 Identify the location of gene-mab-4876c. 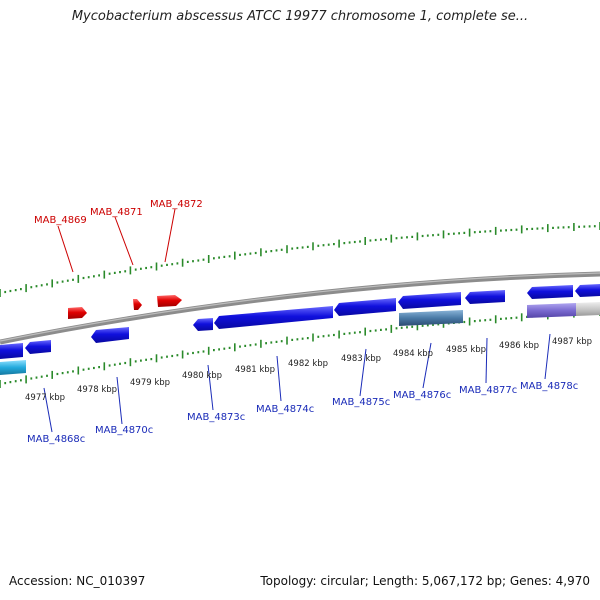
(429, 300).